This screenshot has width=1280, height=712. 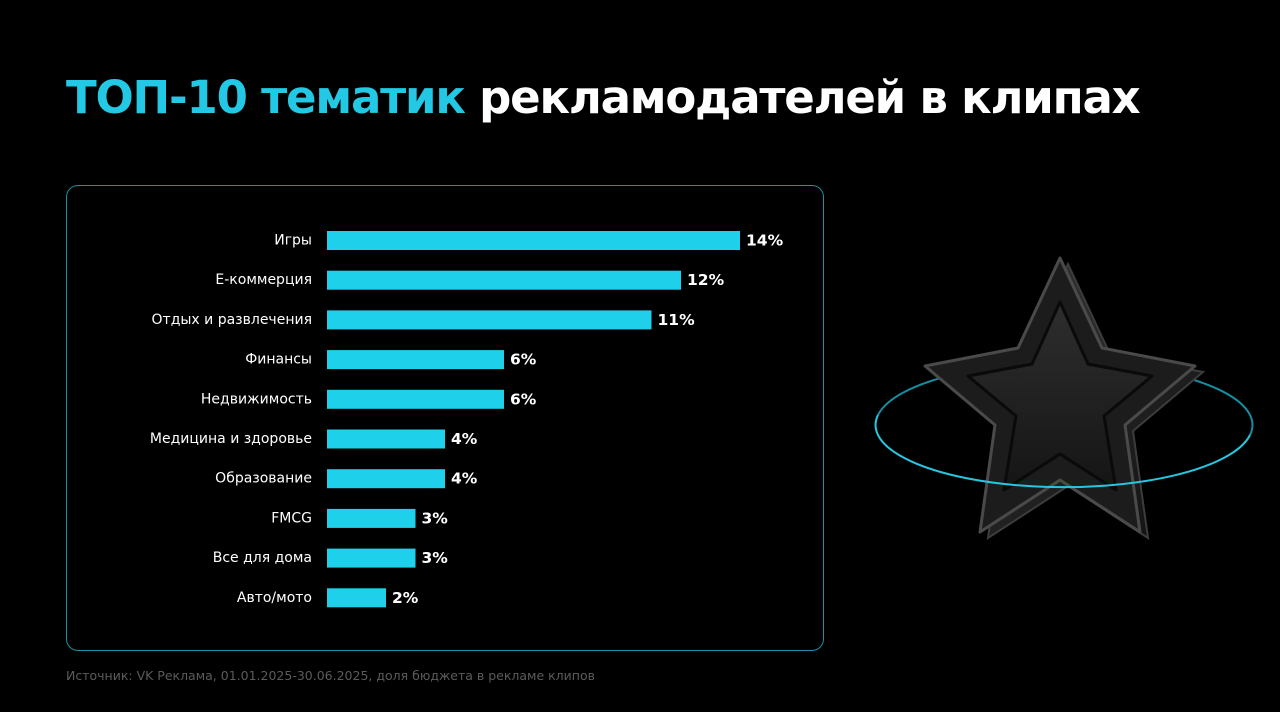 What do you see at coordinates (1062, 451) in the screenshot?
I see `orbit-ring-front` at bounding box center [1062, 451].